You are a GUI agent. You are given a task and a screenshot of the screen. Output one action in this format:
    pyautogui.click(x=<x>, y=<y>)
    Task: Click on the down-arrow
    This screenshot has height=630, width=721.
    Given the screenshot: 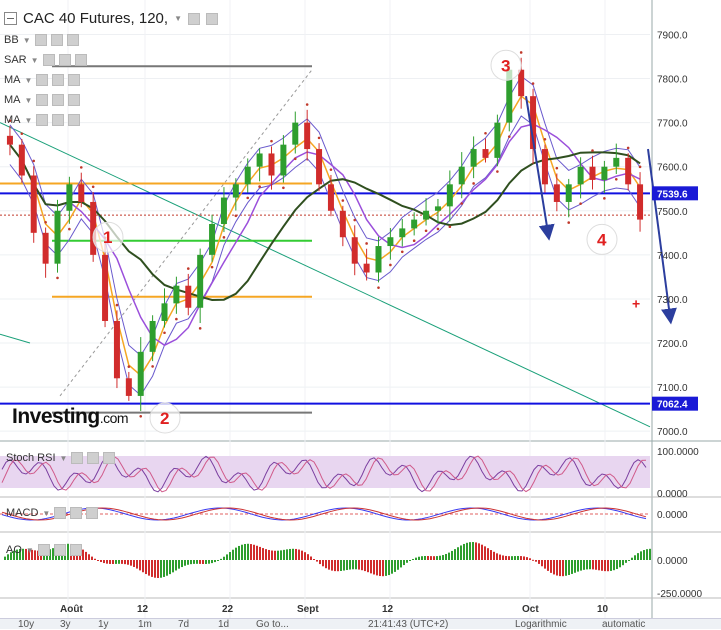 What is the action you would take?
    pyautogui.click(x=540, y=168)
    